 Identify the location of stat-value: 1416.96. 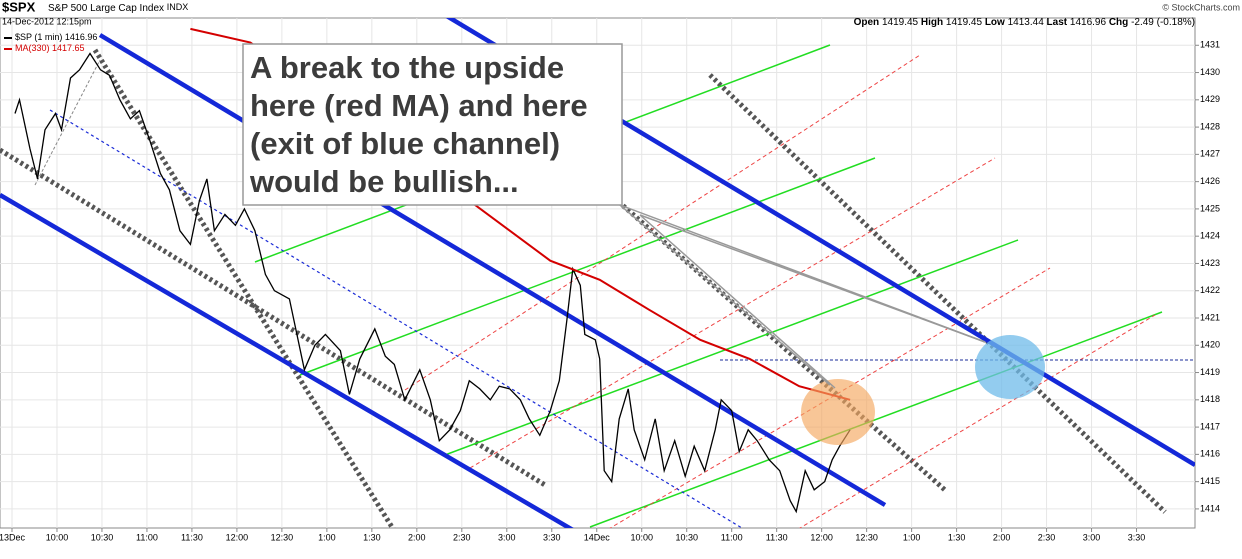
(1088, 22).